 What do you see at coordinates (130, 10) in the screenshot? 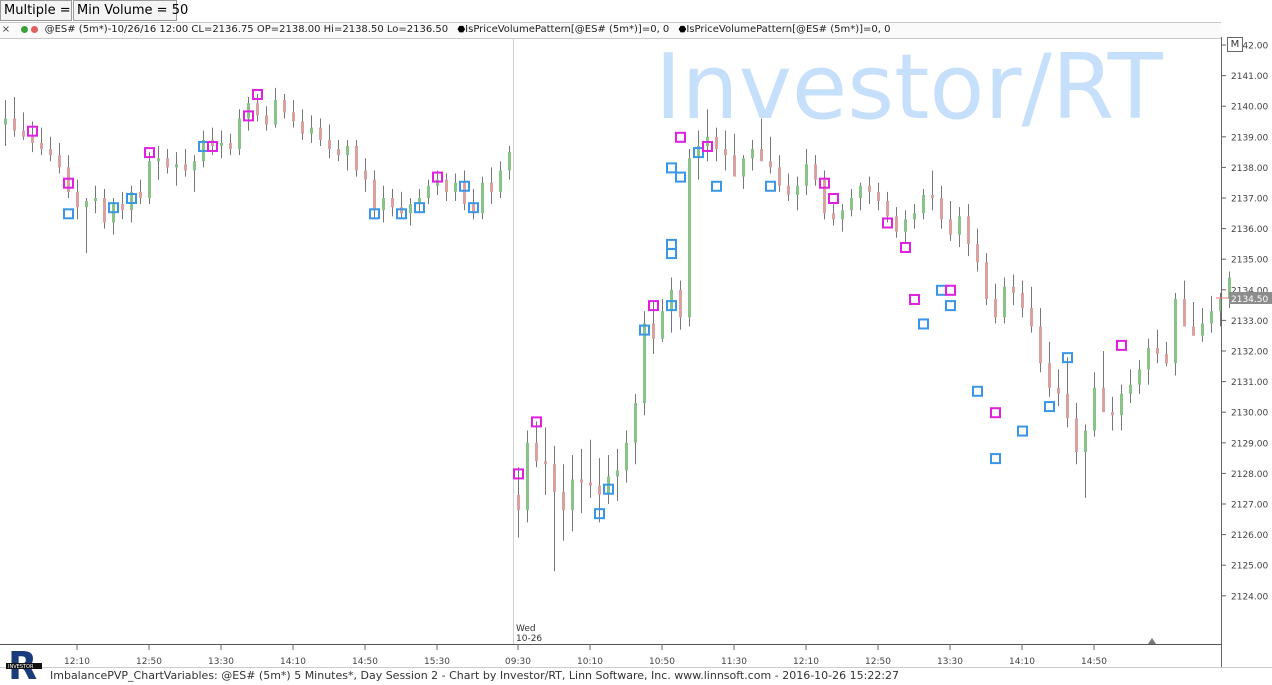
I see `min-volume-param-box: Min Volume = 50` at bounding box center [130, 10].